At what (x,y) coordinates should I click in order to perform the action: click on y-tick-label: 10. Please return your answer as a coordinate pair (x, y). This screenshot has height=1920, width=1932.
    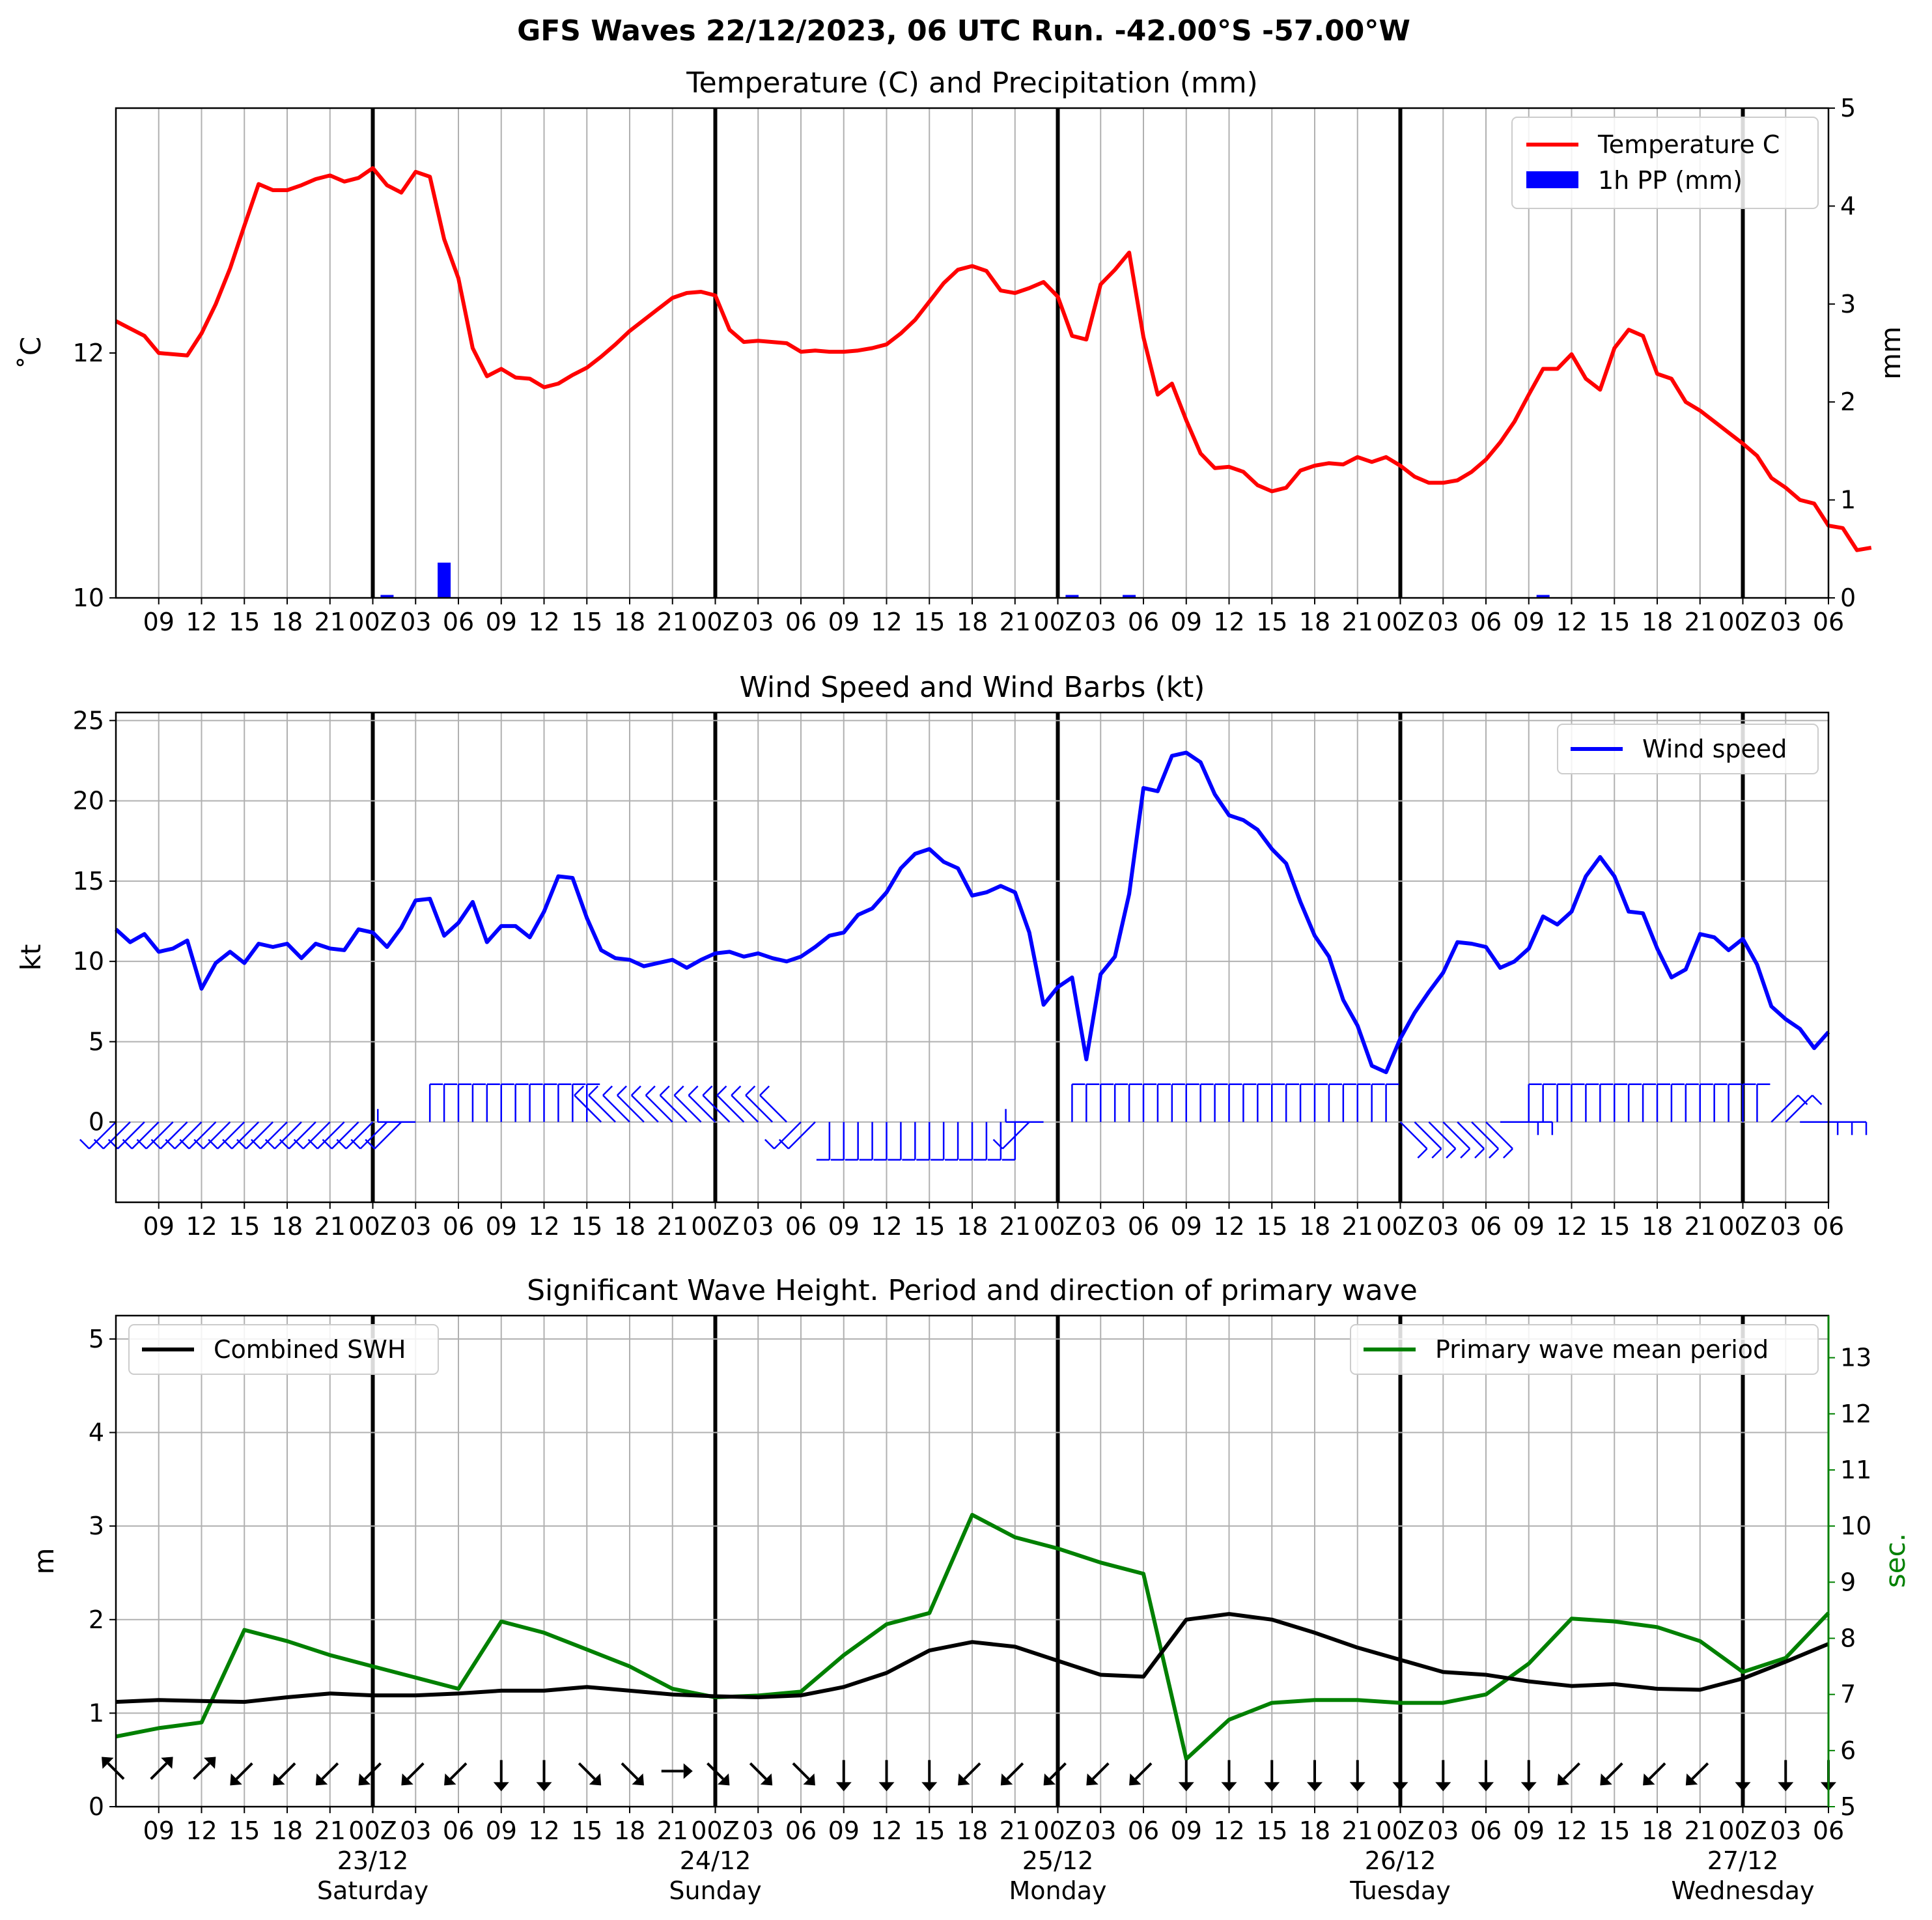
    Looking at the image, I should click on (89, 961).